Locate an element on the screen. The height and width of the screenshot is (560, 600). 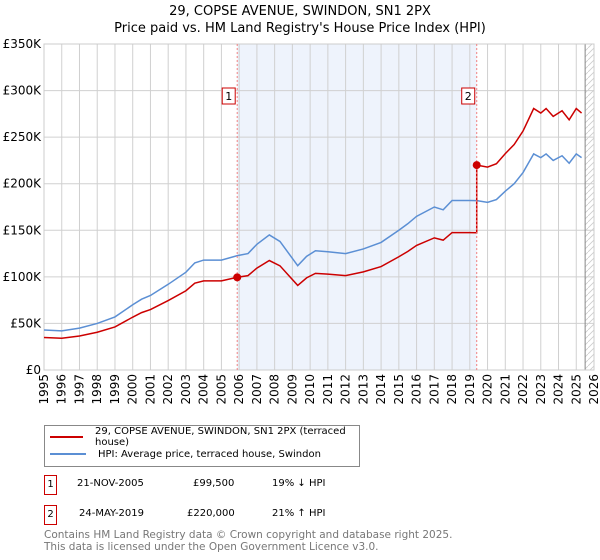
hatched-future-region is located at coordinates (589, 207).